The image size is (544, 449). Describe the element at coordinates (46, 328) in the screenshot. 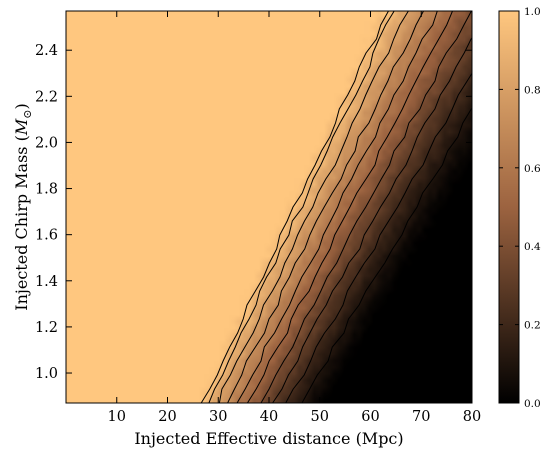

I see `y-tick-label: 1.2` at that location.